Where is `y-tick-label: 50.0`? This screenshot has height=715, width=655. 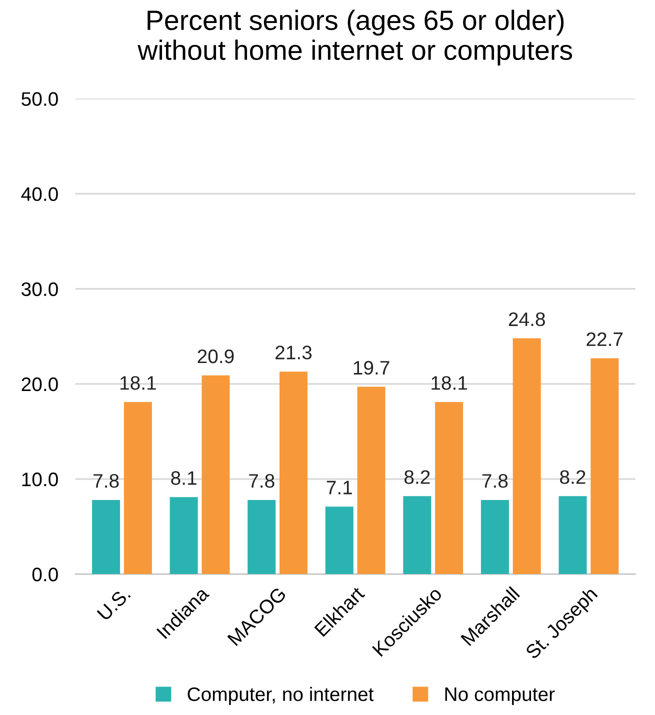 y-tick-label: 50.0 is located at coordinates (40, 99).